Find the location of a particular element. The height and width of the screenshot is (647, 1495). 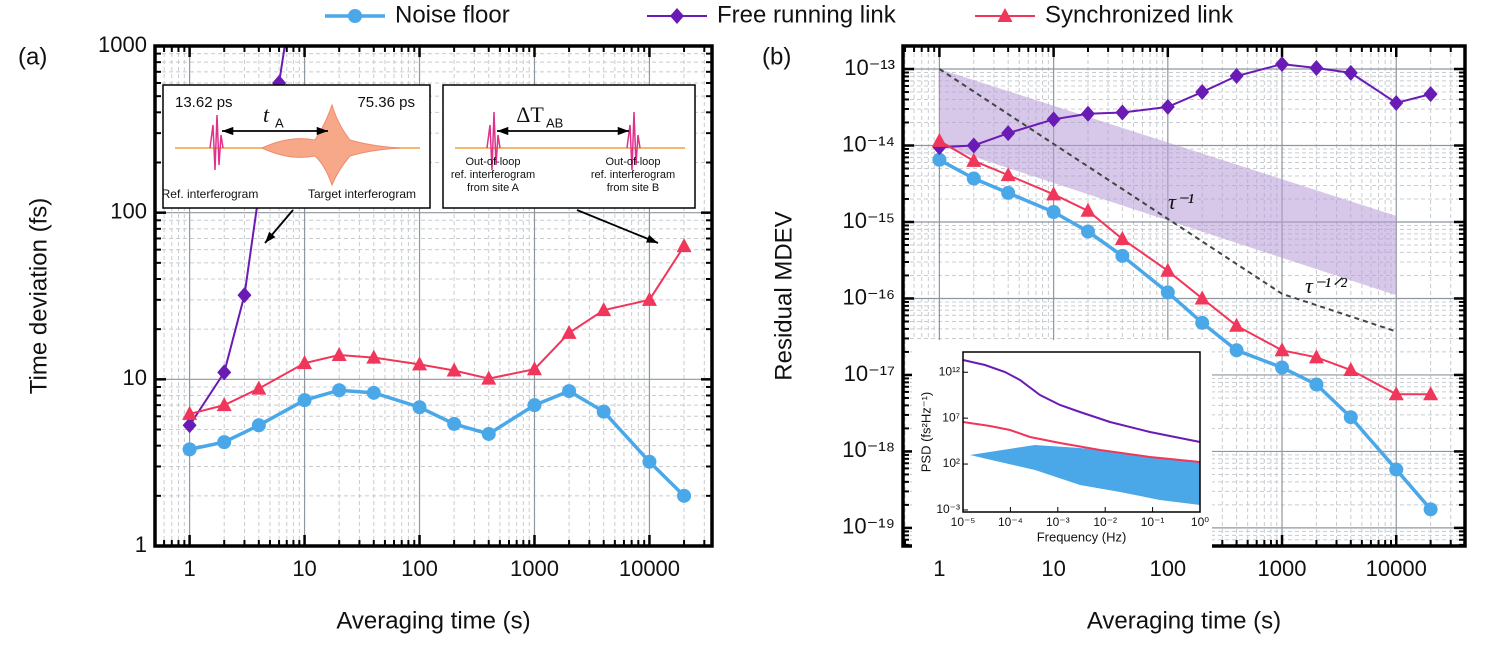

inset-x-tick-label: 10⁰ is located at coordinates (1200, 522).